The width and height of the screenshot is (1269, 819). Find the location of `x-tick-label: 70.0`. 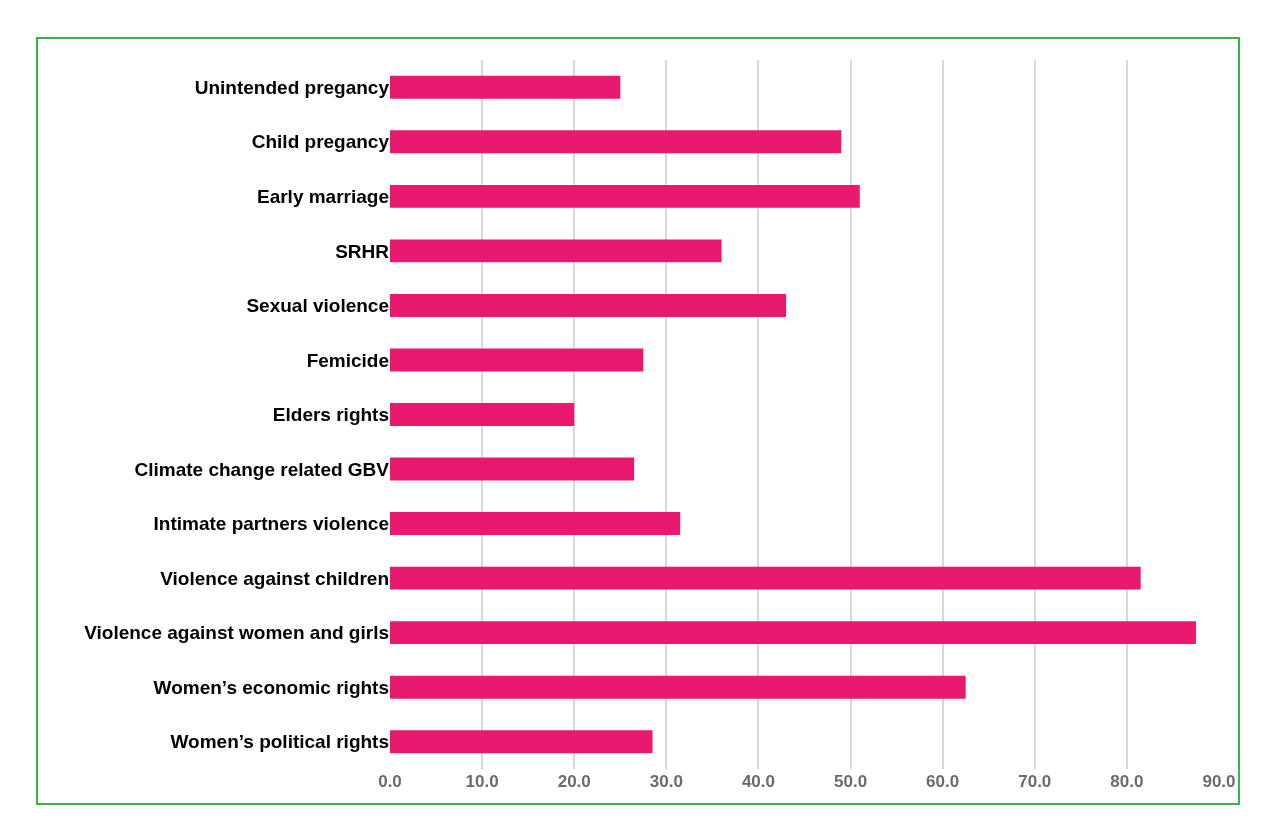

x-tick-label: 70.0 is located at coordinates (1035, 781).